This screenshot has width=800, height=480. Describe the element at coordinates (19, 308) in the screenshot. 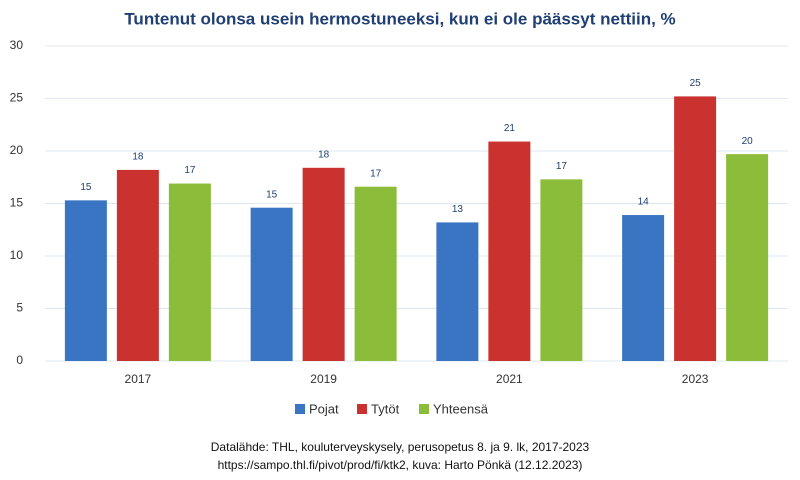

I see `y-tick-label: 5` at that location.